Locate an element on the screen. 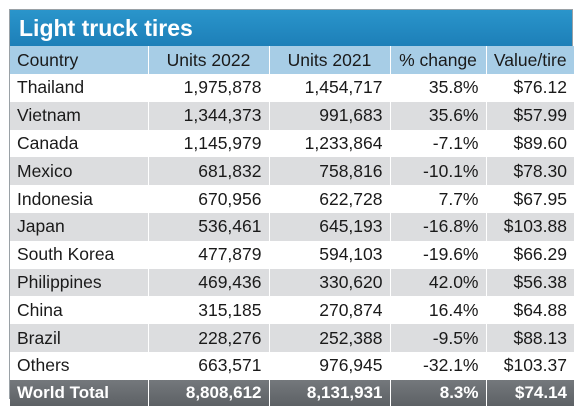 The image size is (583, 406). table-row: Vietnam 1,344,373 991,683 35.6% $57.99 is located at coordinates (292, 115).